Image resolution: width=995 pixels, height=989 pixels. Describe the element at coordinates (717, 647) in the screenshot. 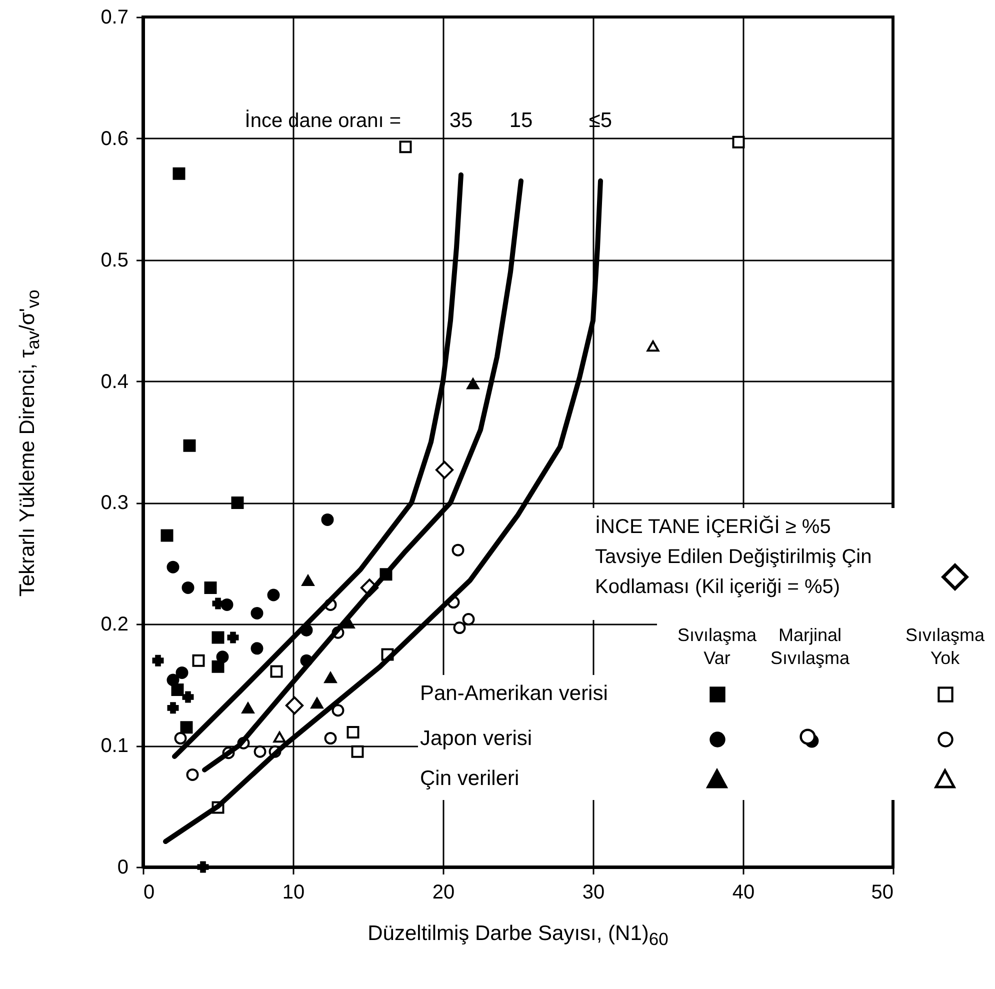

I see `annotation: Sıvılaşma Var` at that location.